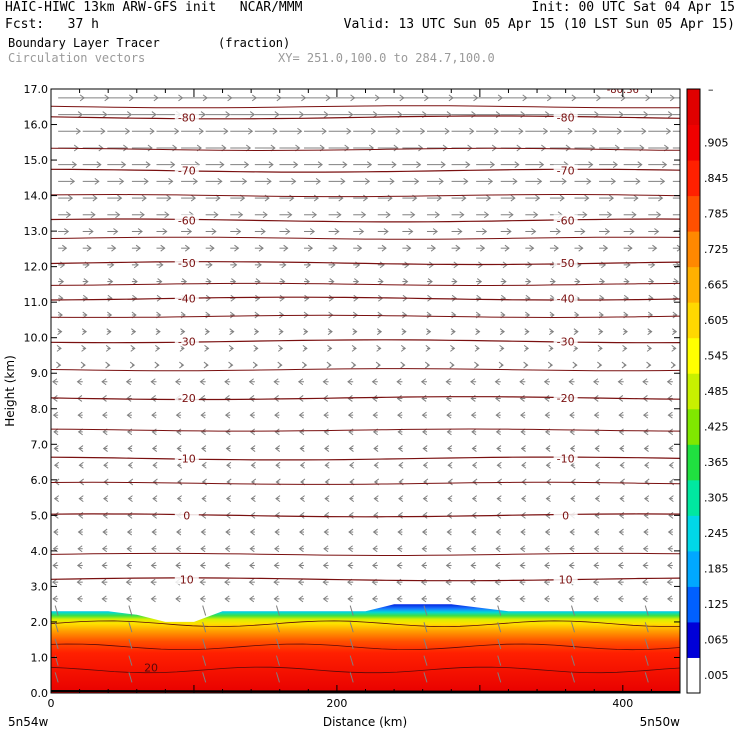 Image resolution: width=740 pixels, height=740 pixels. I want to click on colorbar-swatch, so click(693, 355).